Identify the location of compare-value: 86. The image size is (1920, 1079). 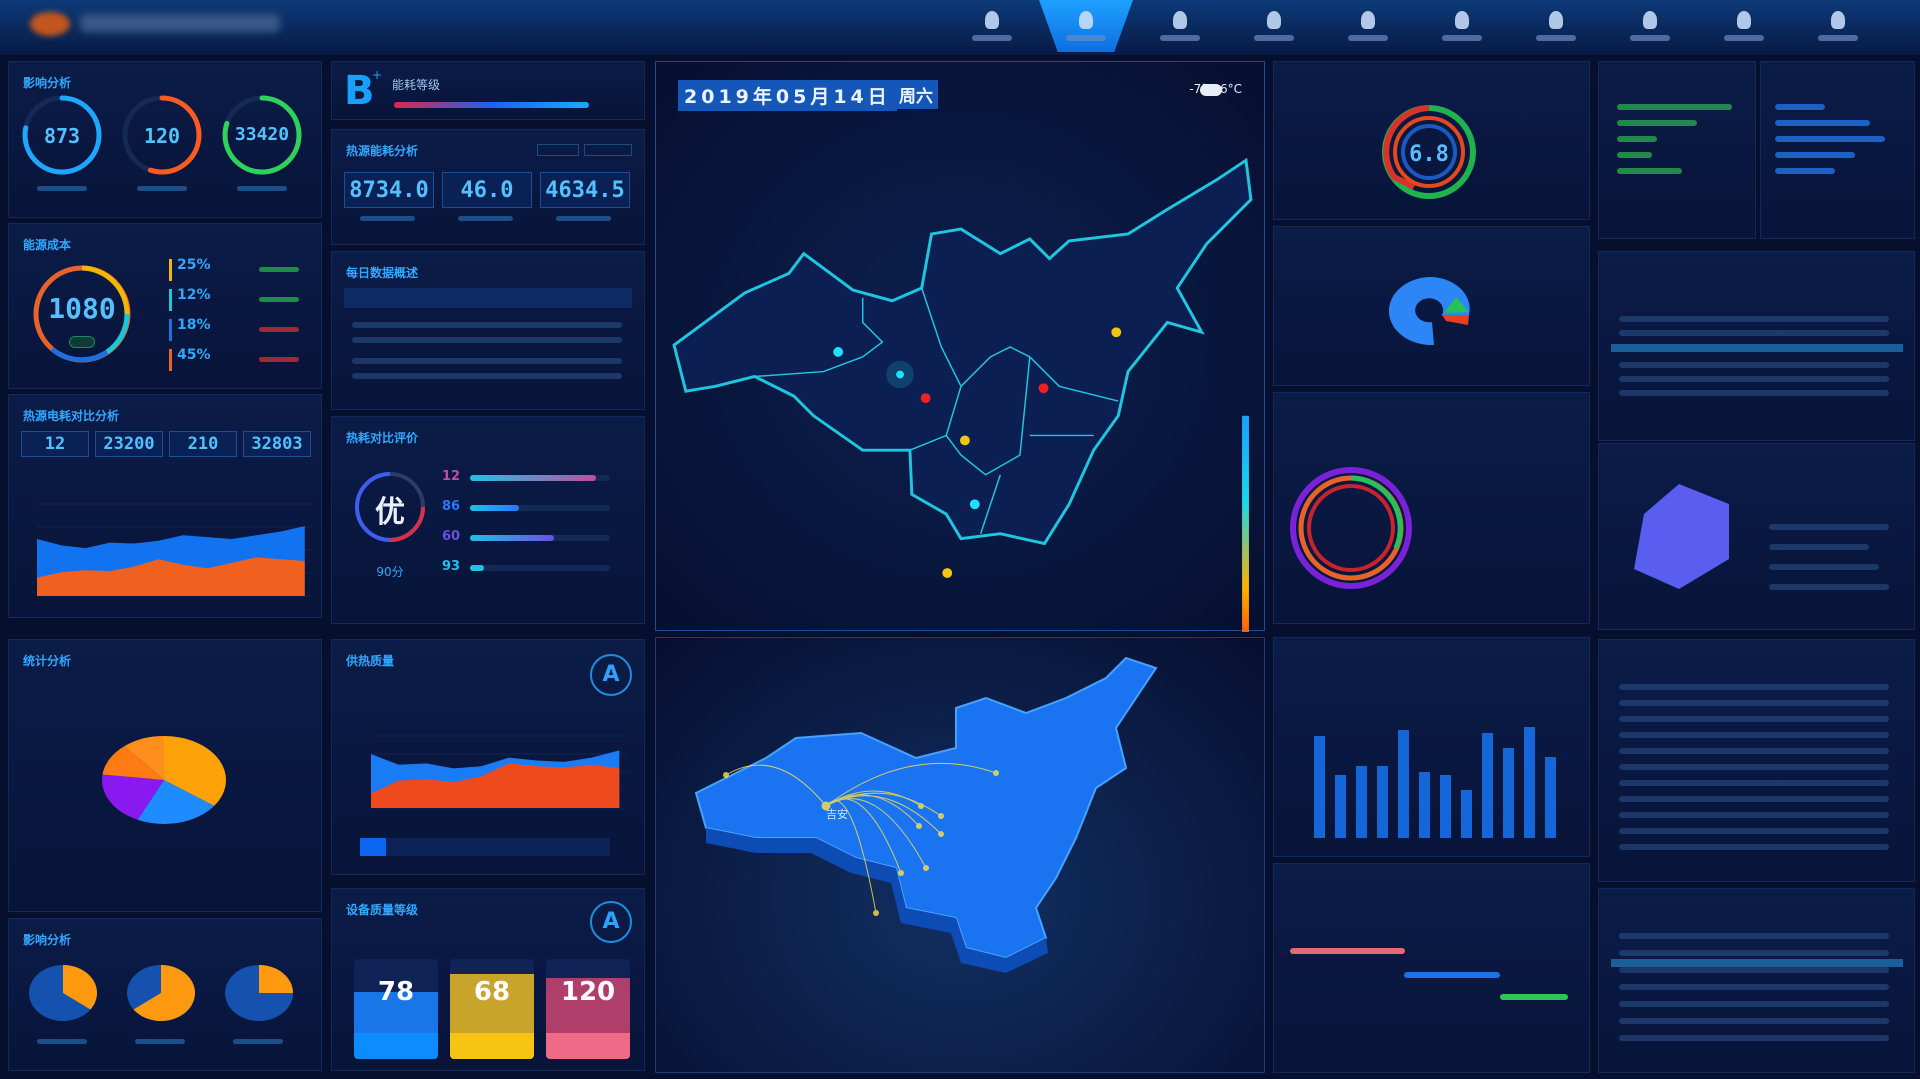
(451, 506).